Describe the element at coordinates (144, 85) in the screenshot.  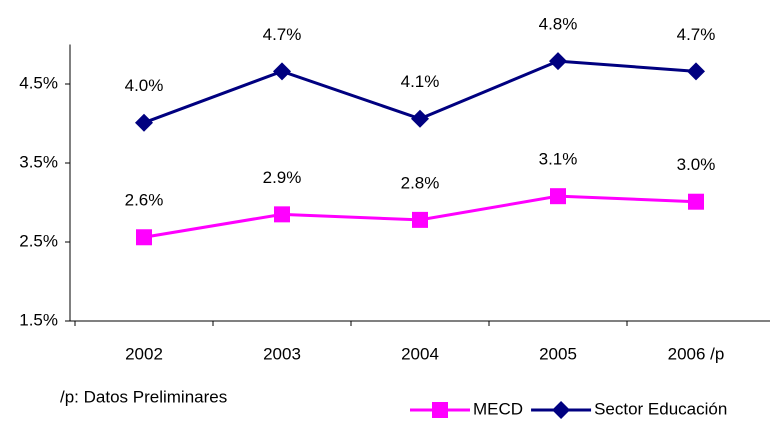
I see `data-label: 4.0%` at that location.